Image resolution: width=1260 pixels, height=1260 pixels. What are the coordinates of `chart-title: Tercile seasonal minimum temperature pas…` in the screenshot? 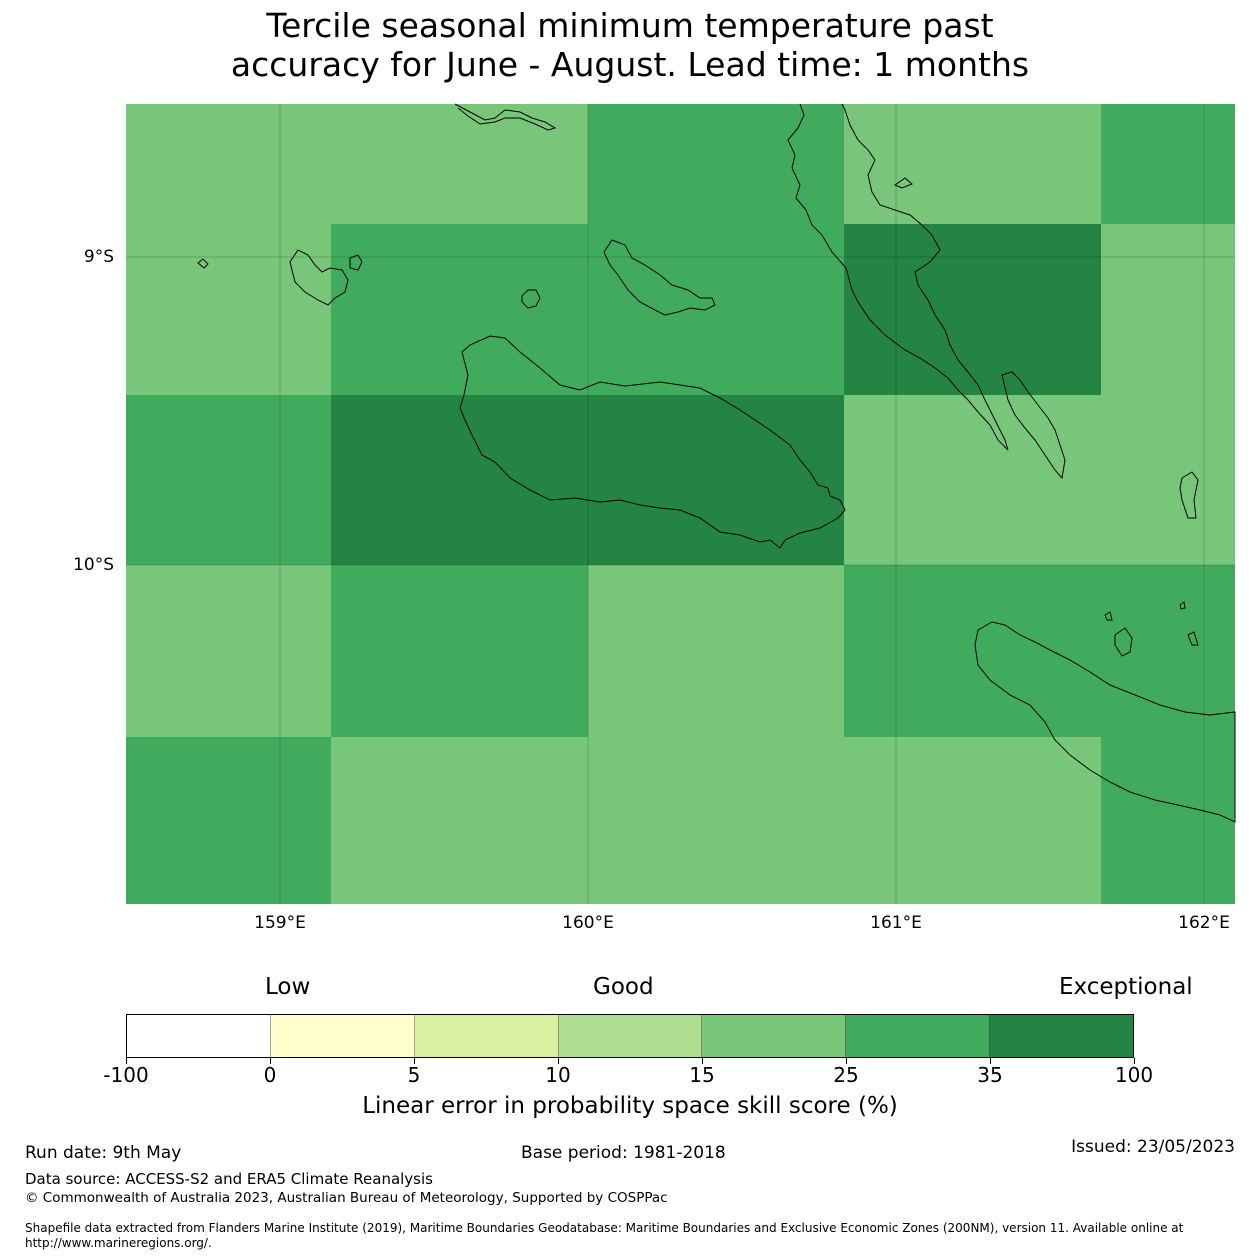 It's located at (630, 45).